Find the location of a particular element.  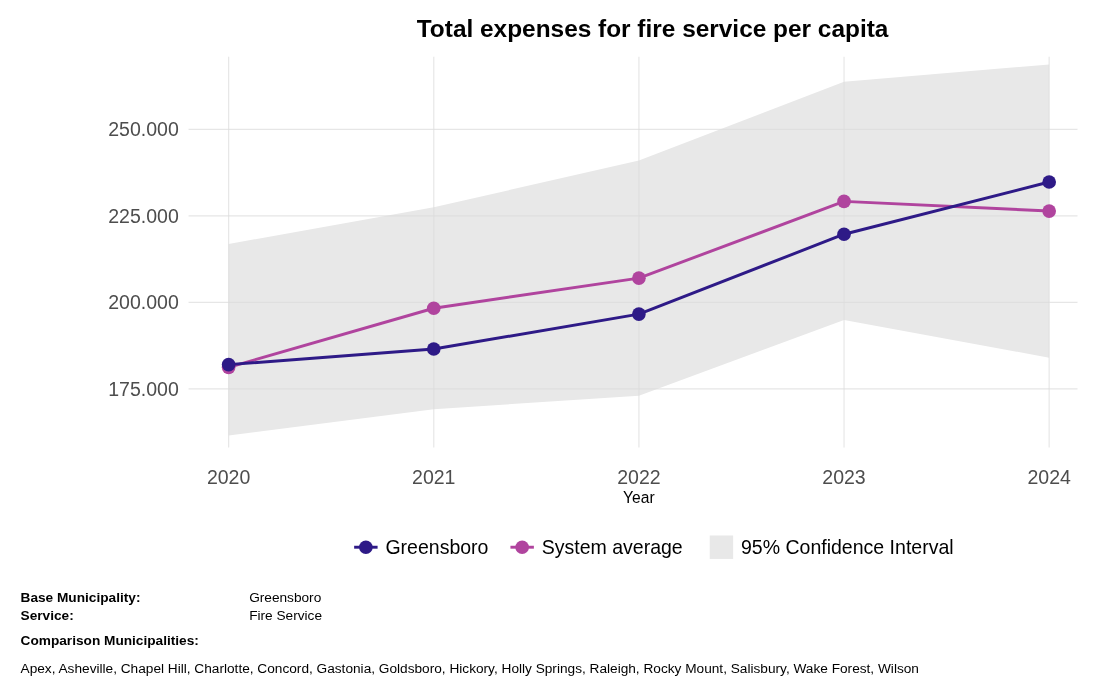

text: Apex, Asheville, Chapel Hill, Charlotte, Concord, Gastonia, Goldsboro, Hickory, Holly Springs, Raleigh, Rocky Mount, Salisbury, Wake Forest, Wilson is located at coordinates (469, 669).